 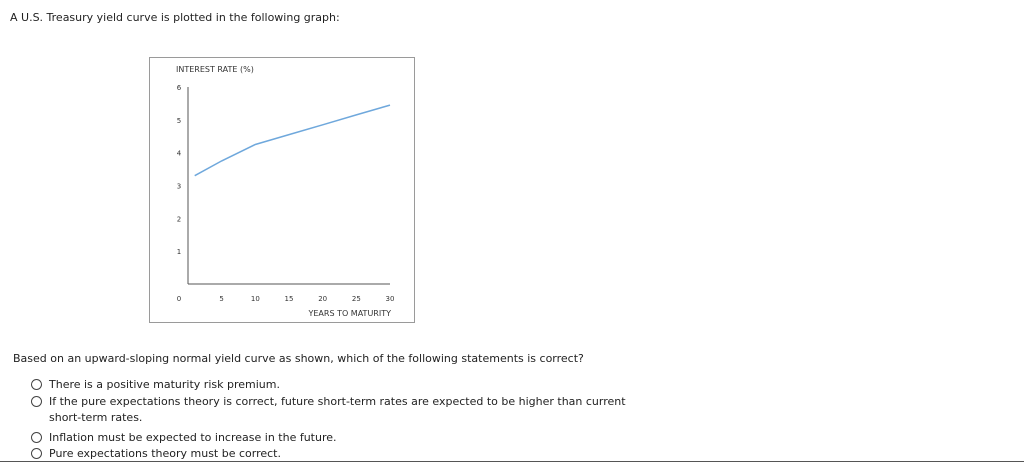 I want to click on y-axis-label: INTEREST RATE (%), so click(x=215, y=69).